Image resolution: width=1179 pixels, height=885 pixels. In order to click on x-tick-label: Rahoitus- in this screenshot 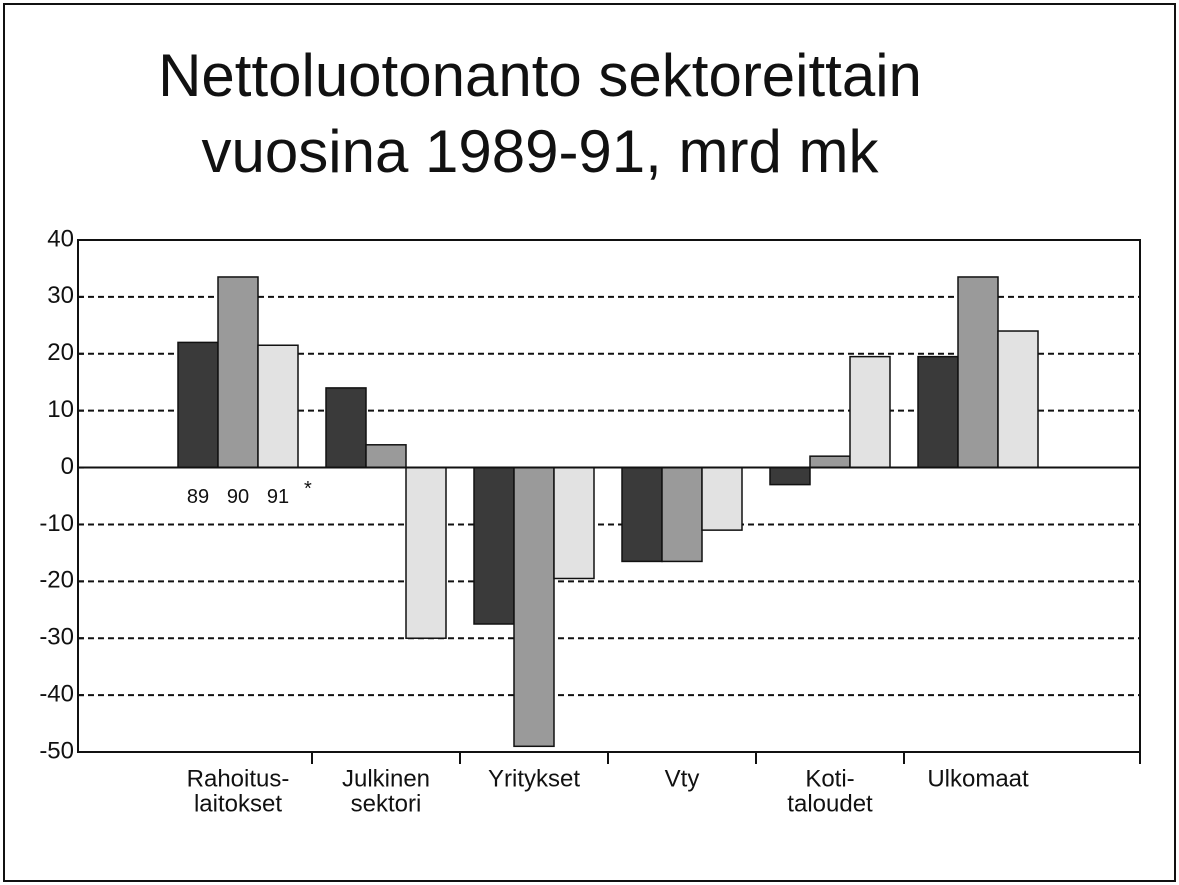, I will do `click(238, 778)`.